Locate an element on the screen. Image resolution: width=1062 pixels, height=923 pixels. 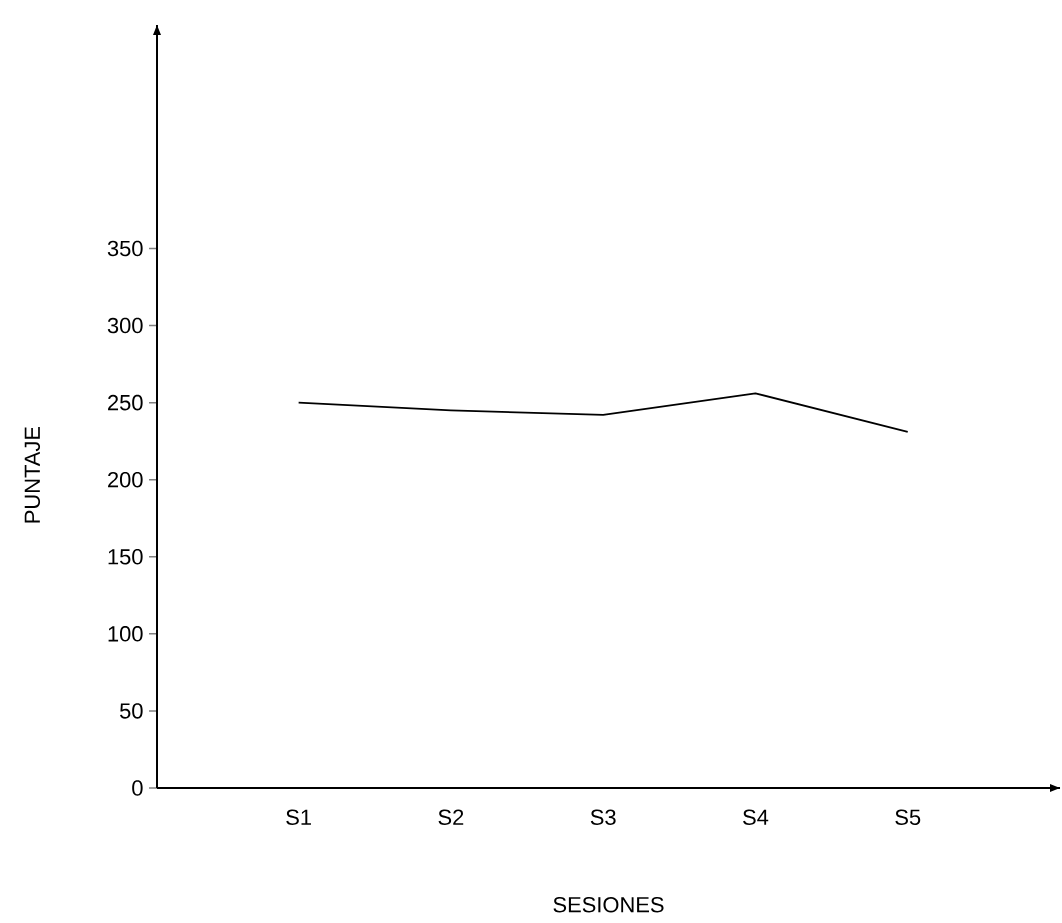
y-tick-label: 50 is located at coordinates (131, 711).